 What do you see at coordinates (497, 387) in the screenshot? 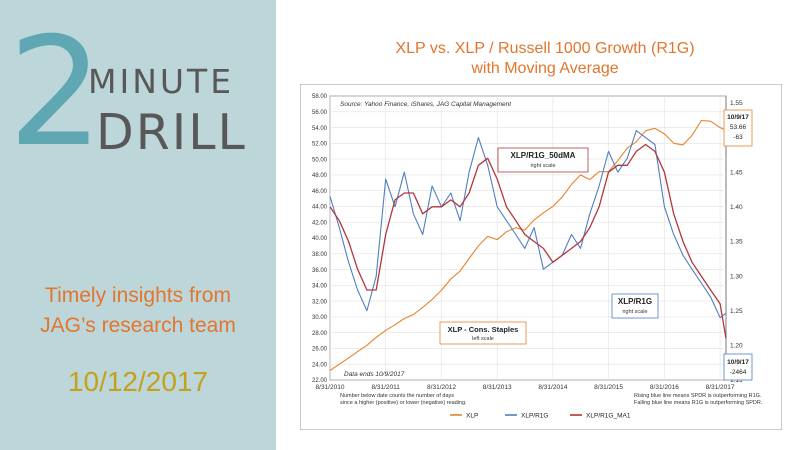
I see `x-tick-label: 8/31/2013` at bounding box center [497, 387].